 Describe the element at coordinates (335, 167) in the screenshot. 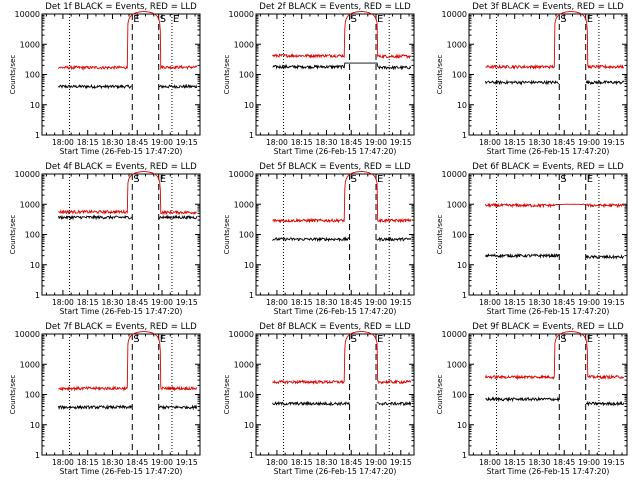

I see `panel-title: Det 5f BLACK = Events, RED = LLD` at that location.